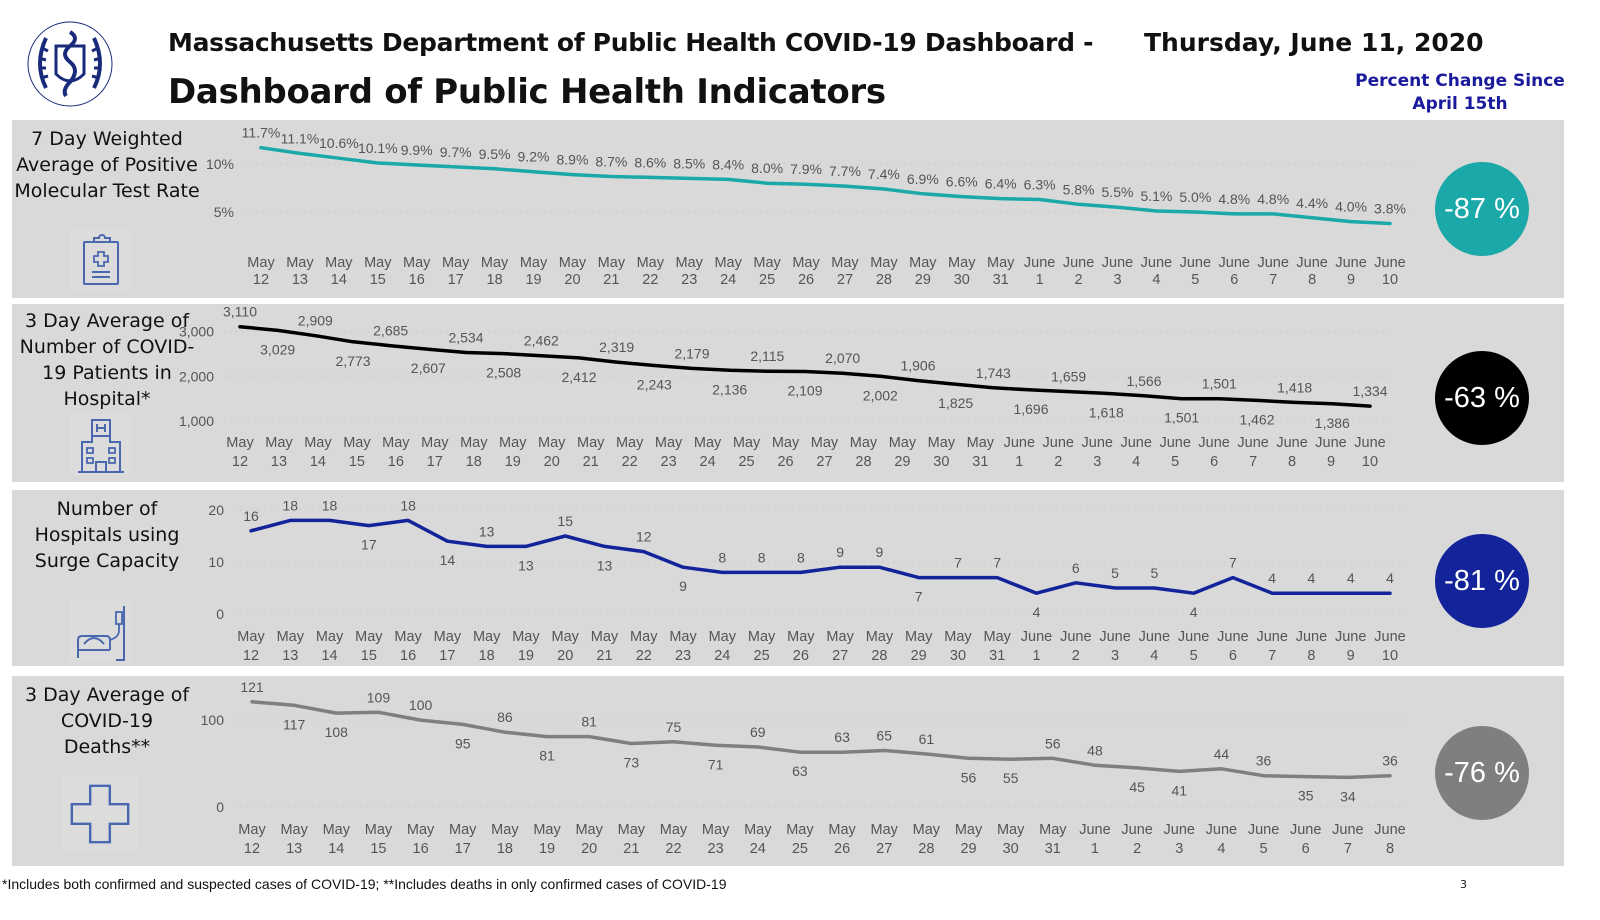 This screenshot has width=1600, height=920. What do you see at coordinates (1011, 778) in the screenshot?
I see `data-label: 55` at bounding box center [1011, 778].